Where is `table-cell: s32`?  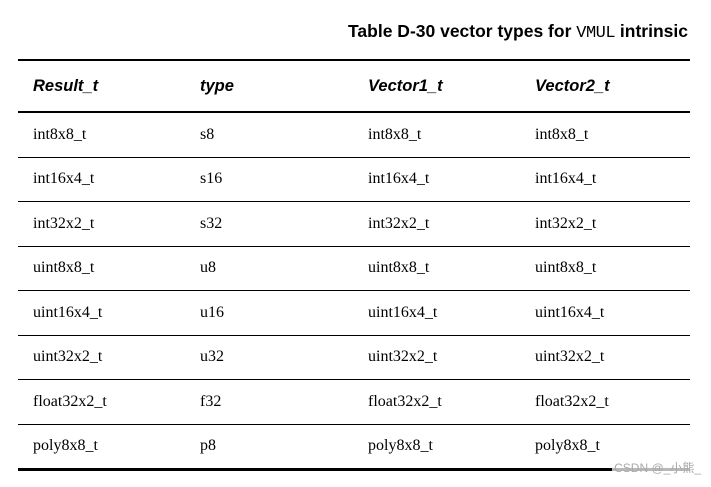 table-cell: s32 is located at coordinates (211, 223).